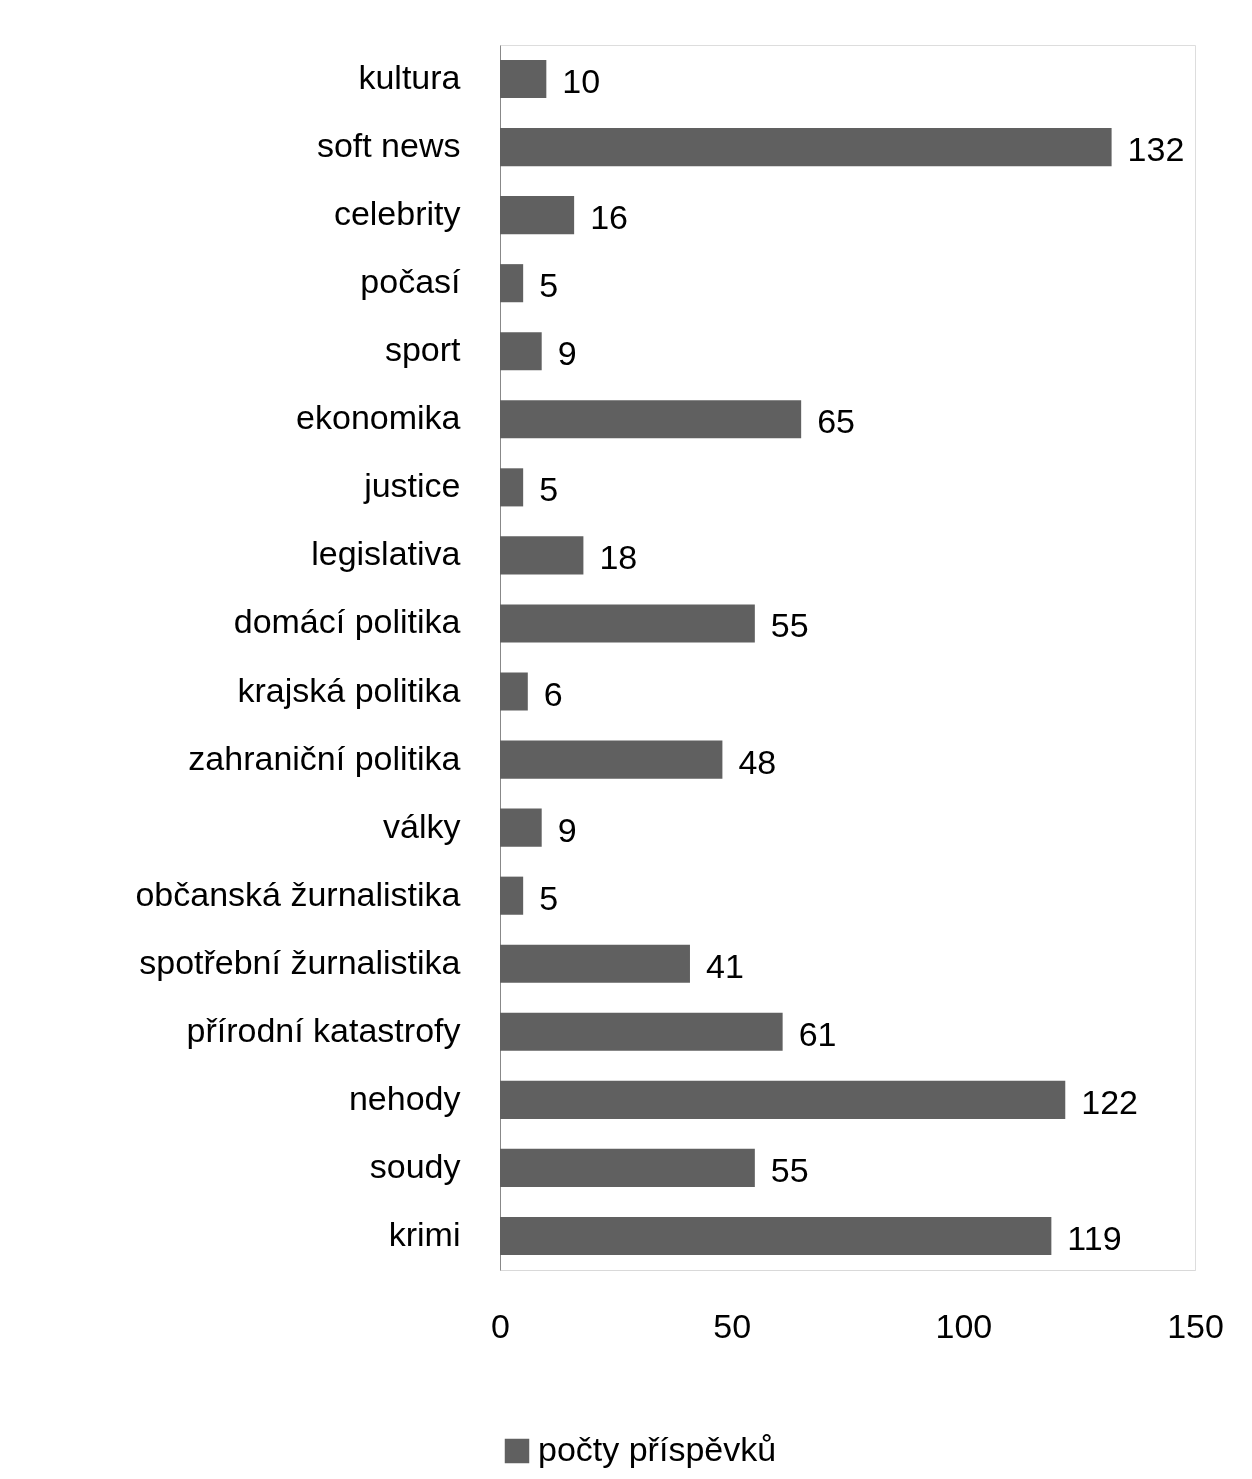 The width and height of the screenshot is (1252, 1479). What do you see at coordinates (422, 825) in the screenshot?
I see `y-tick-label: války` at bounding box center [422, 825].